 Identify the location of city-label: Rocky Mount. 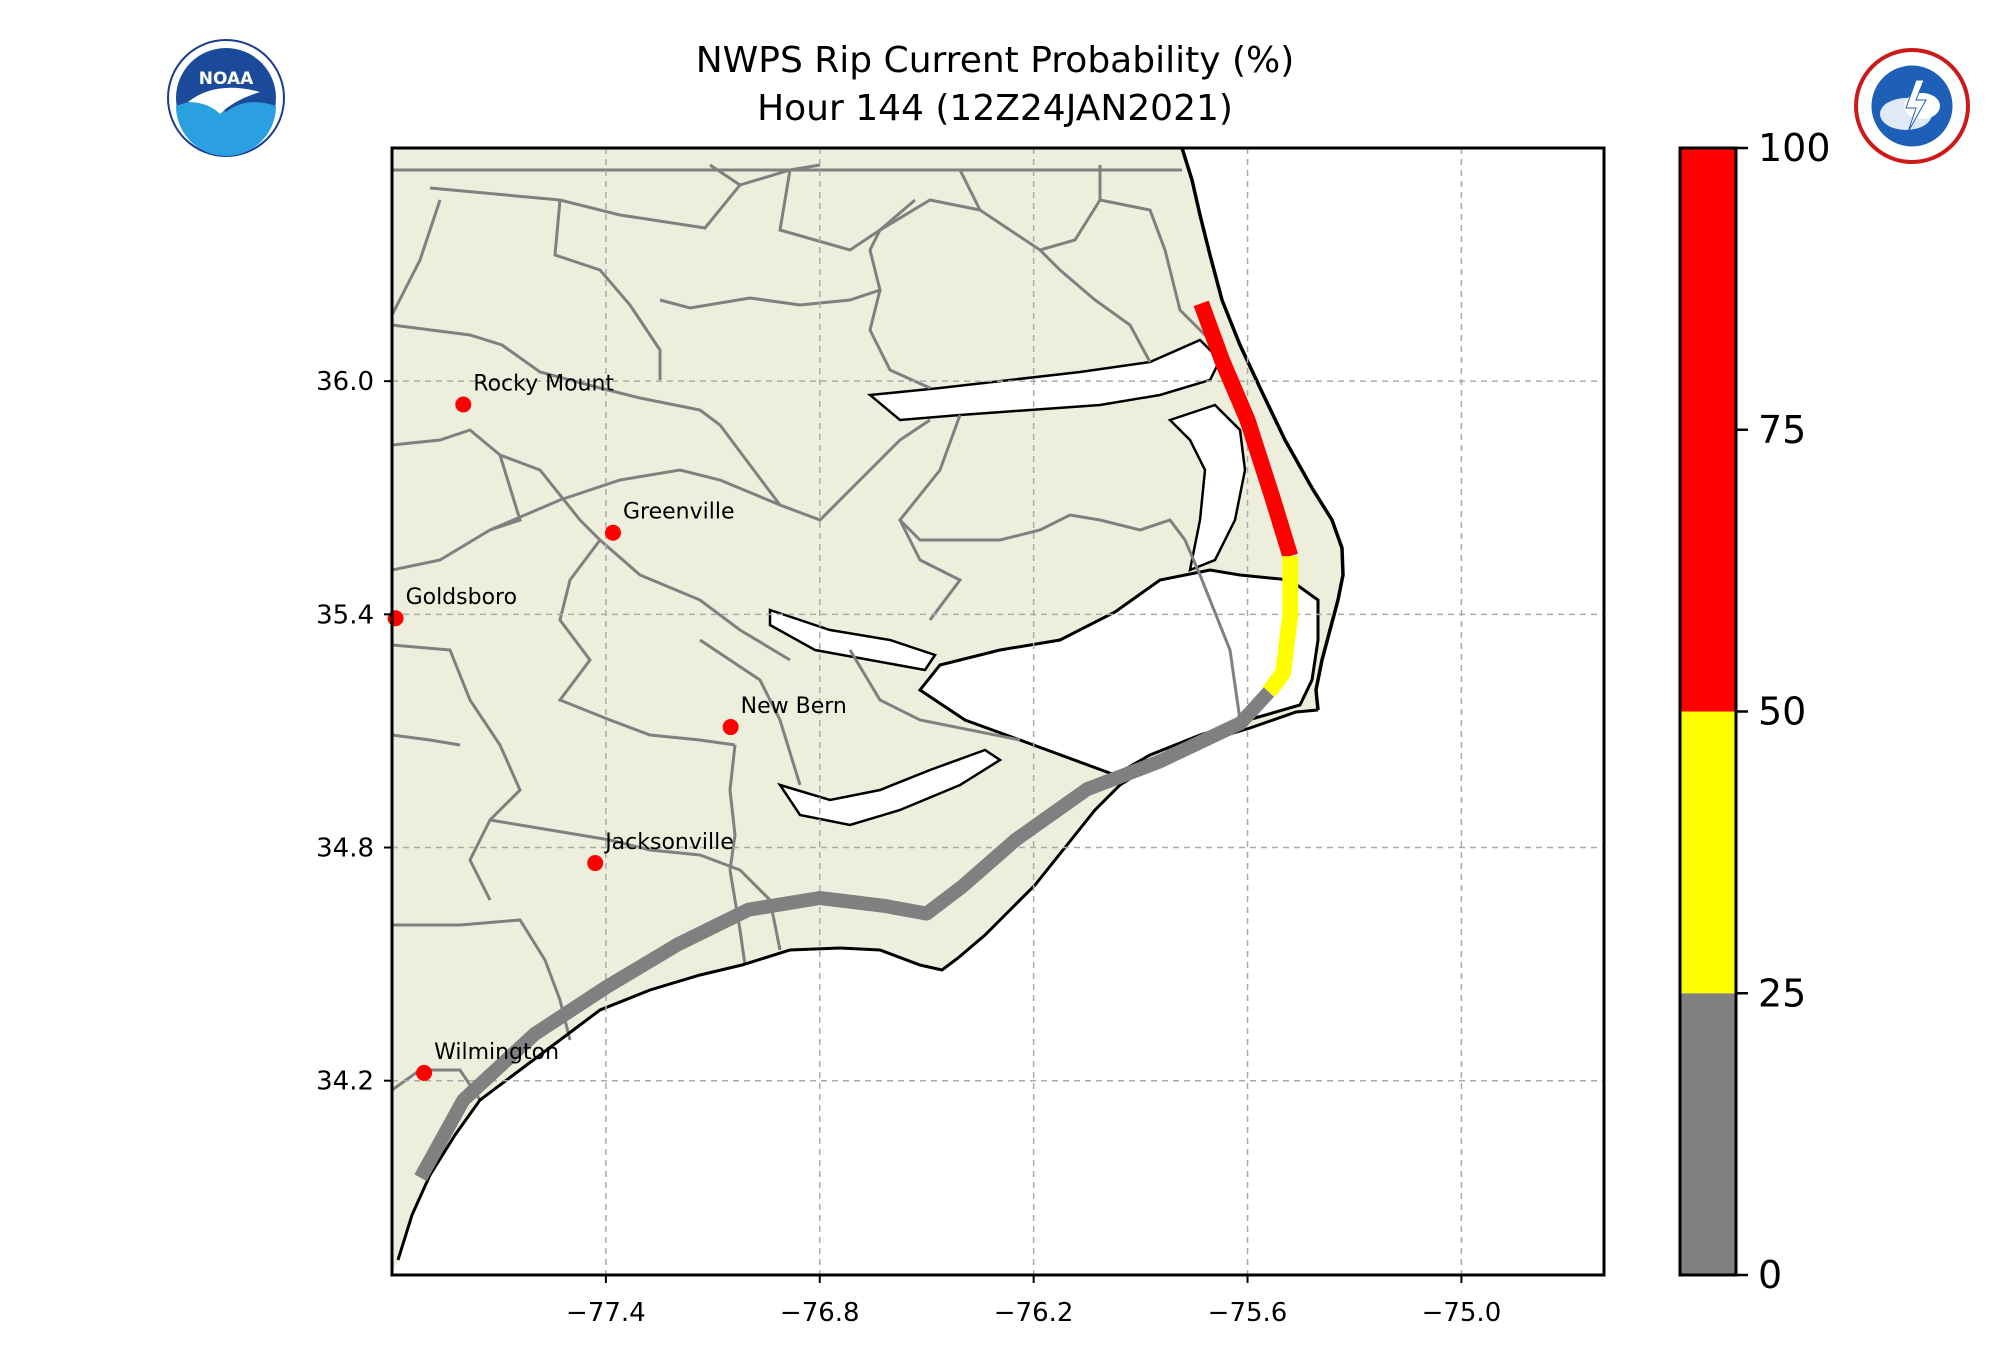
(543, 383).